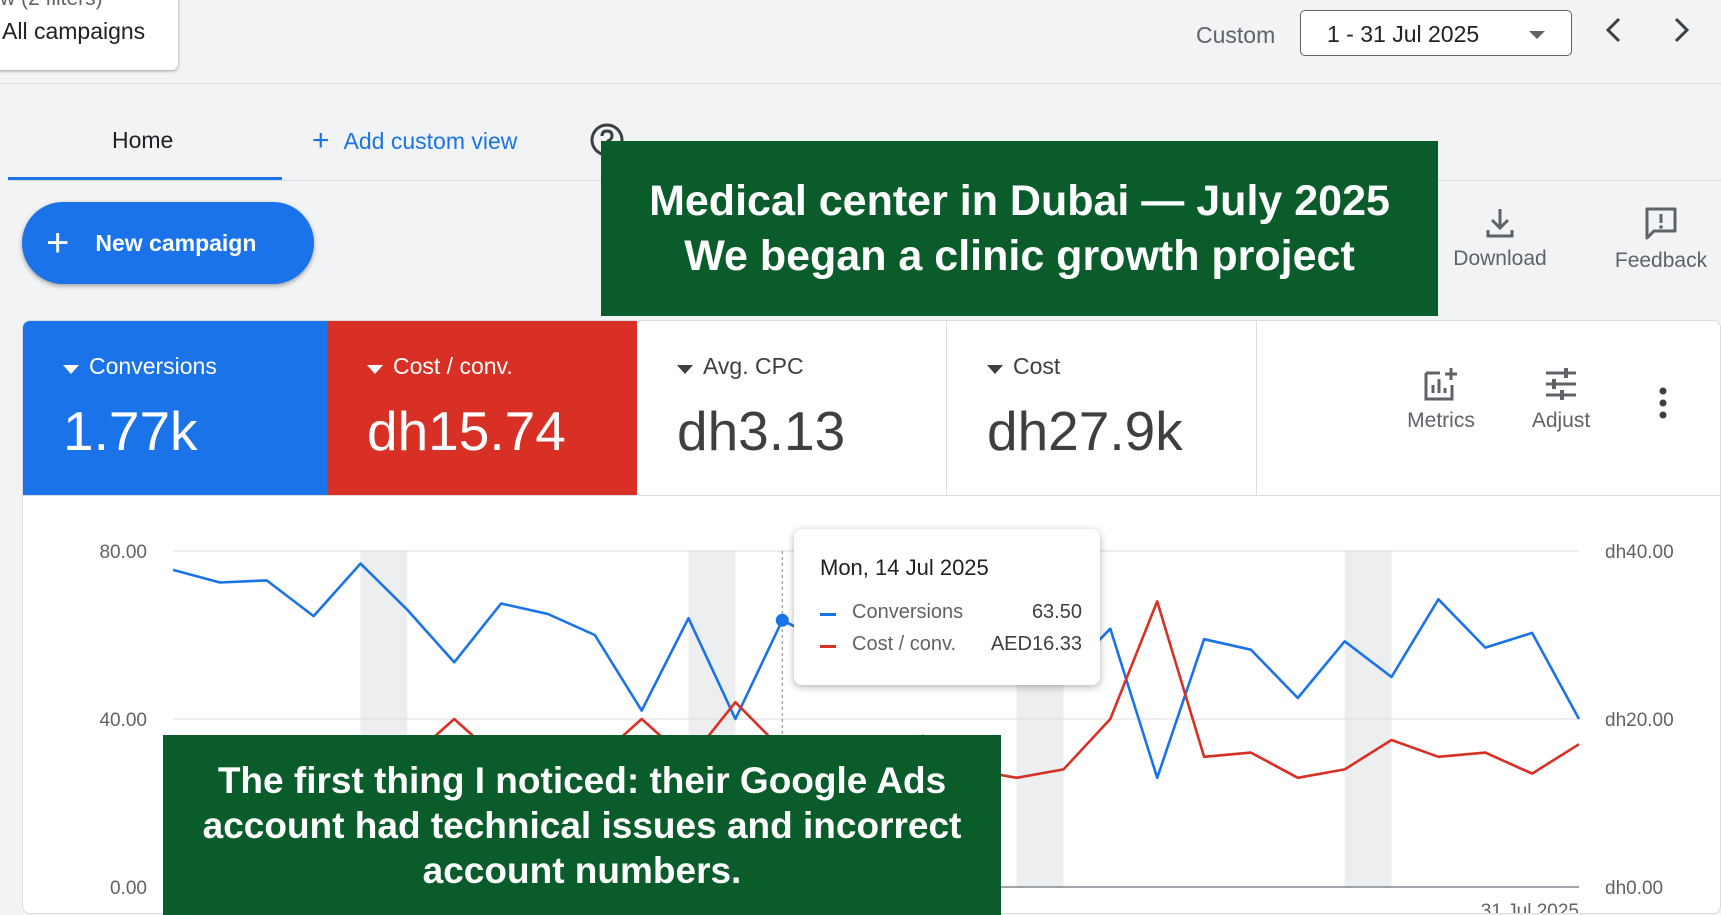  Describe the element at coordinates (1403, 34) in the screenshot. I see `date-range-value: 1 - 31 Jul 2025` at that location.